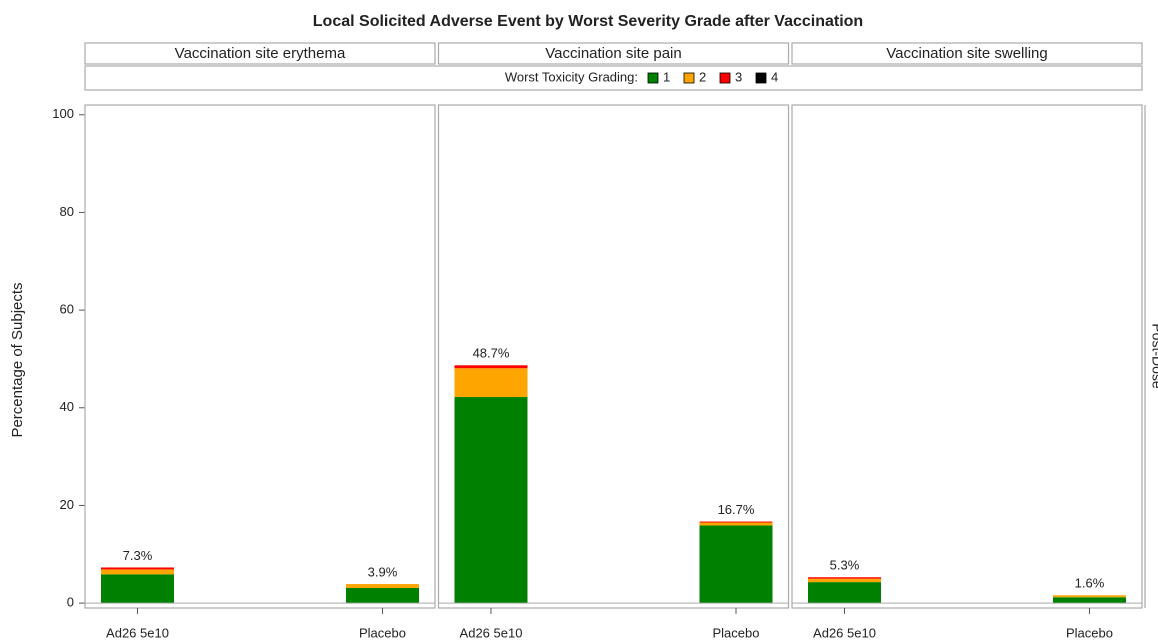 This screenshot has width=1158, height=644. I want to click on panel-title: Vaccination site pain, so click(613, 53).